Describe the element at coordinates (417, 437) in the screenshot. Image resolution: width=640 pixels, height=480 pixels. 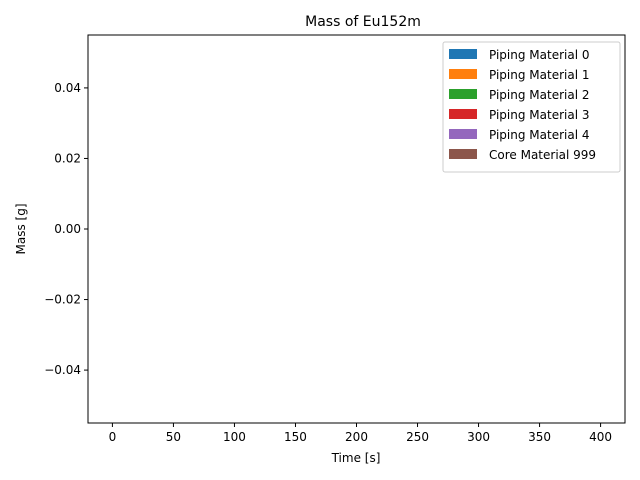
I see `x-tick-label: 250` at that location.